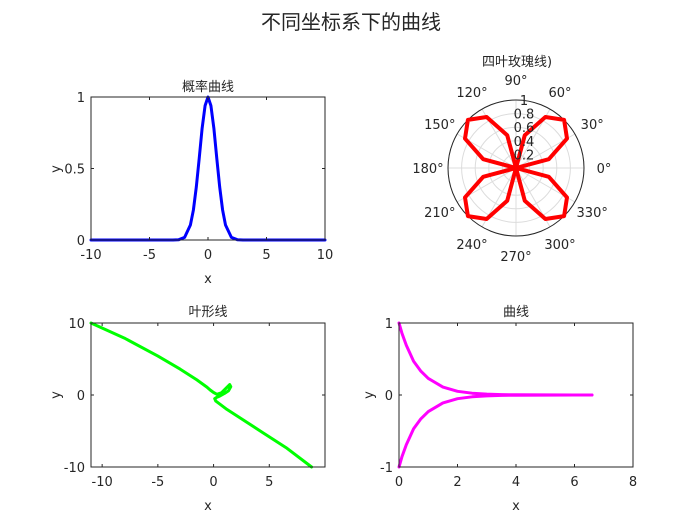 This screenshot has height=525, width=700. Describe the element at coordinates (471, 245) in the screenshot. I see `polar-angle-label: 240°` at that location.